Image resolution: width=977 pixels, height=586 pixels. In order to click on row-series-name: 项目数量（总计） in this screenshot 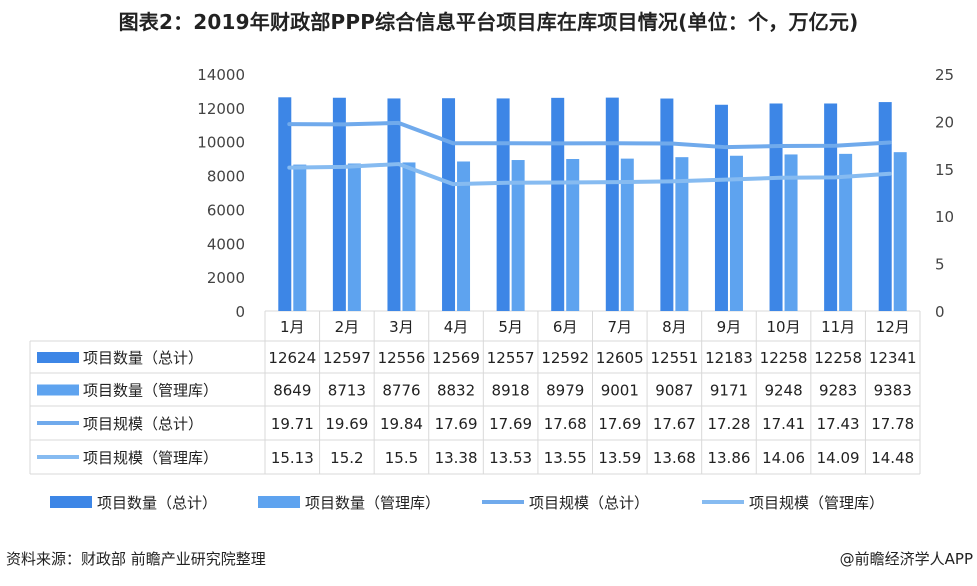, I will do `click(143, 358)`.